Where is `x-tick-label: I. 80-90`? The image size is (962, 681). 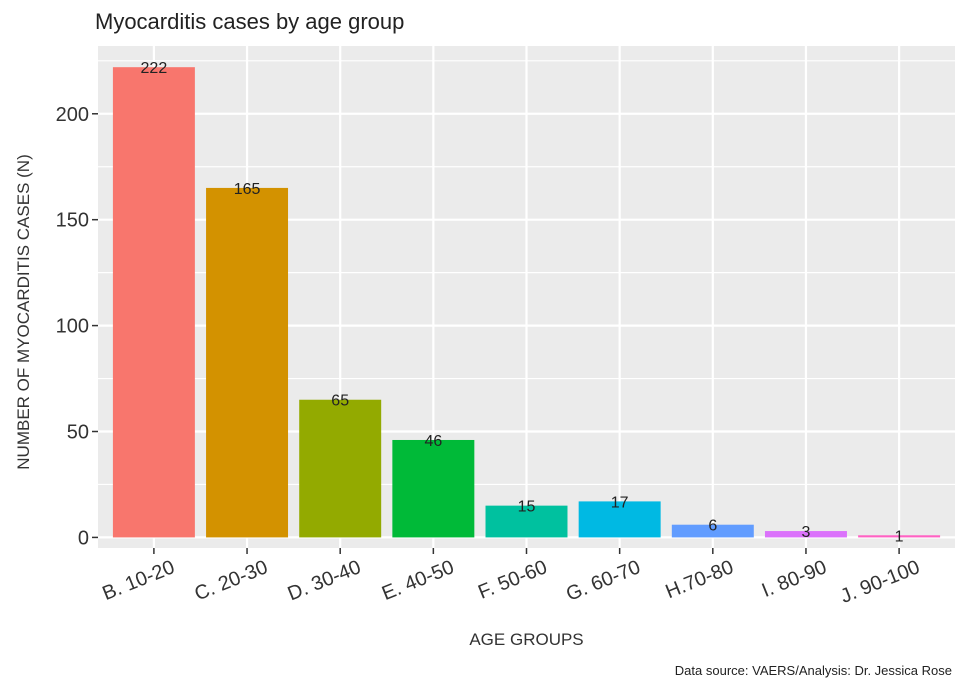 x-tick-label: I. 80-90 is located at coordinates (794, 579).